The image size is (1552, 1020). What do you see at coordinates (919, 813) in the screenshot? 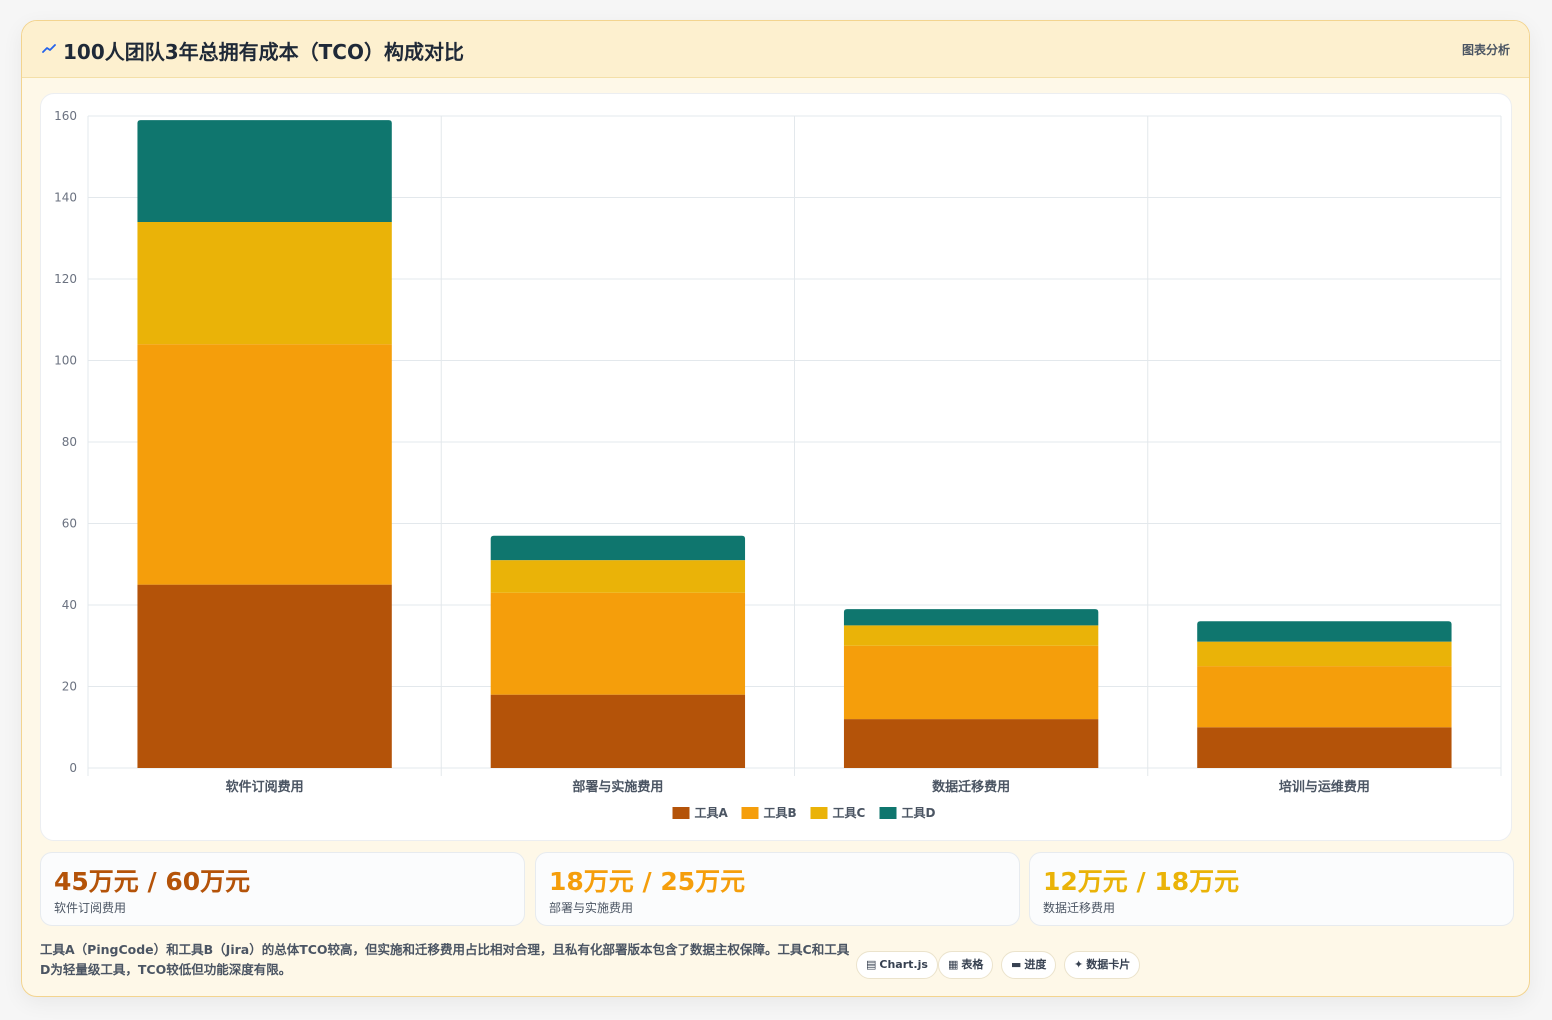
I see `legend-label: 工具D` at bounding box center [919, 813].